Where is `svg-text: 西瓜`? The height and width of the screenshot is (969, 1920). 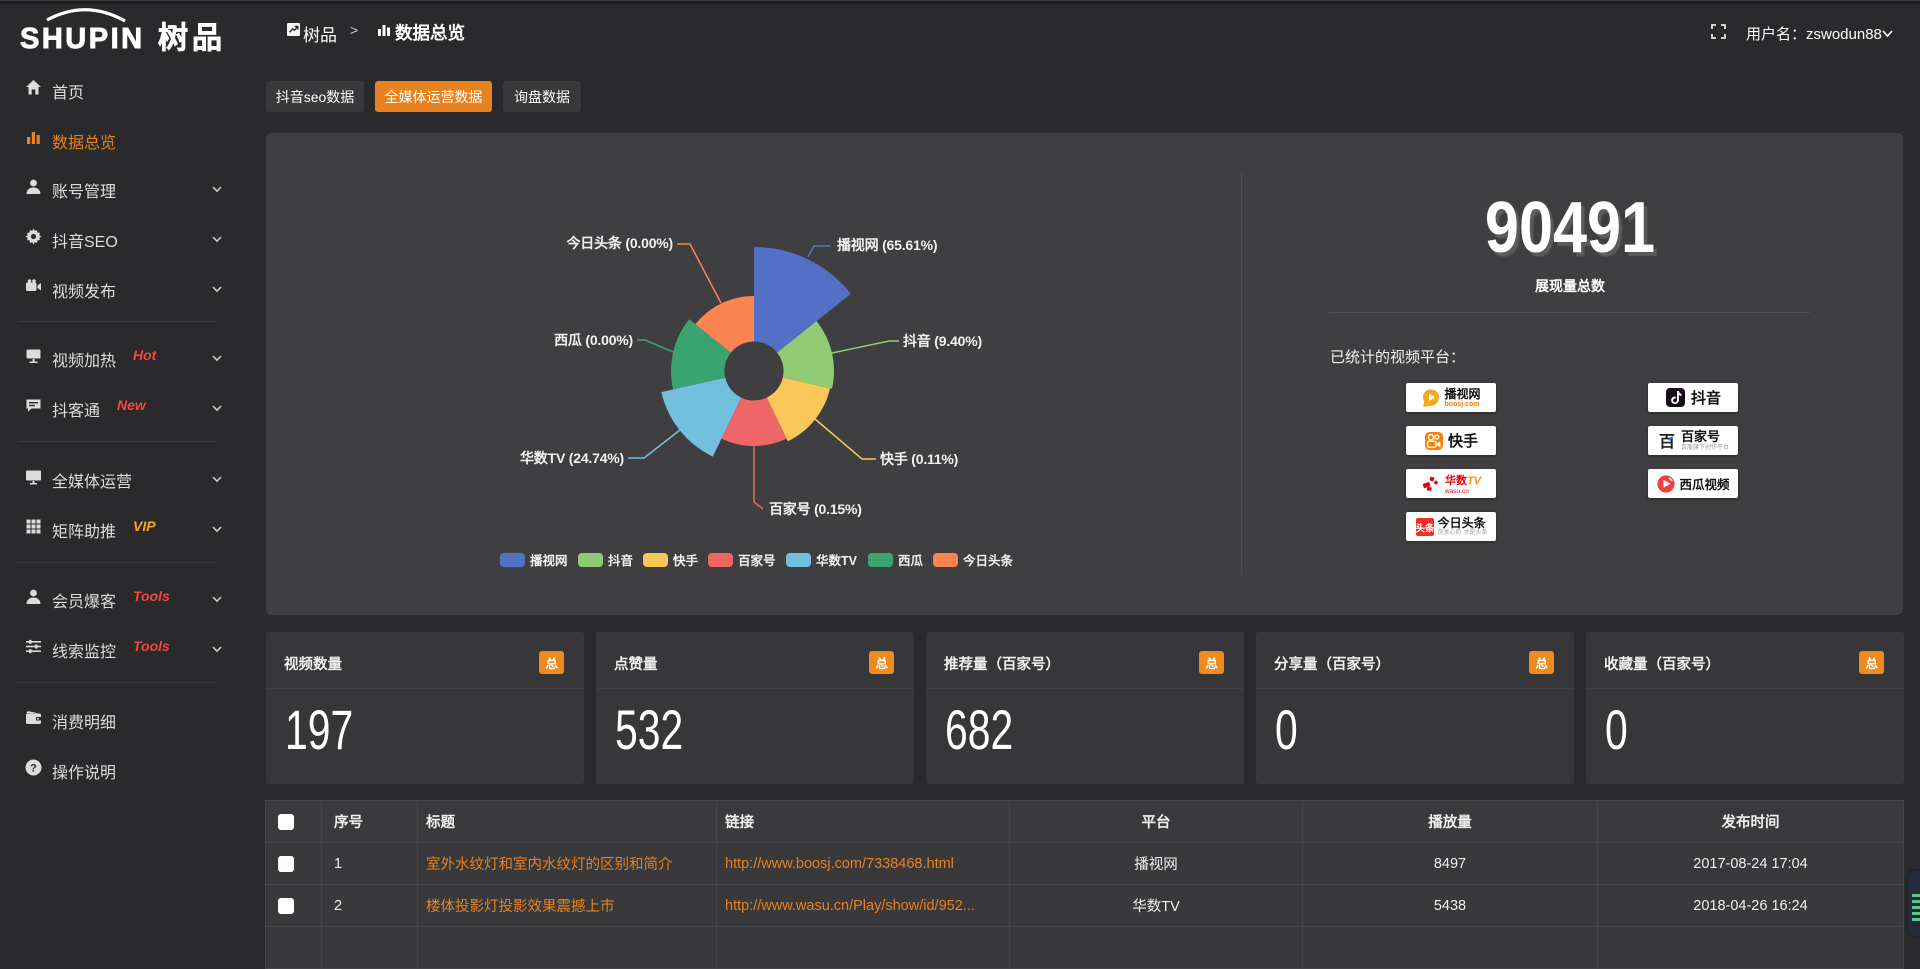 svg-text: 西瓜 is located at coordinates (911, 561).